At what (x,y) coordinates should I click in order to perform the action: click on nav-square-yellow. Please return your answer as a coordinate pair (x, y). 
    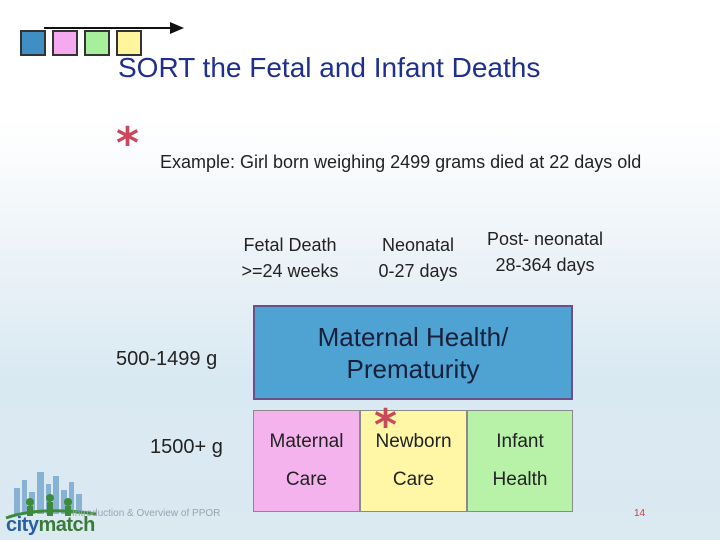
    Looking at the image, I should click on (129, 43).